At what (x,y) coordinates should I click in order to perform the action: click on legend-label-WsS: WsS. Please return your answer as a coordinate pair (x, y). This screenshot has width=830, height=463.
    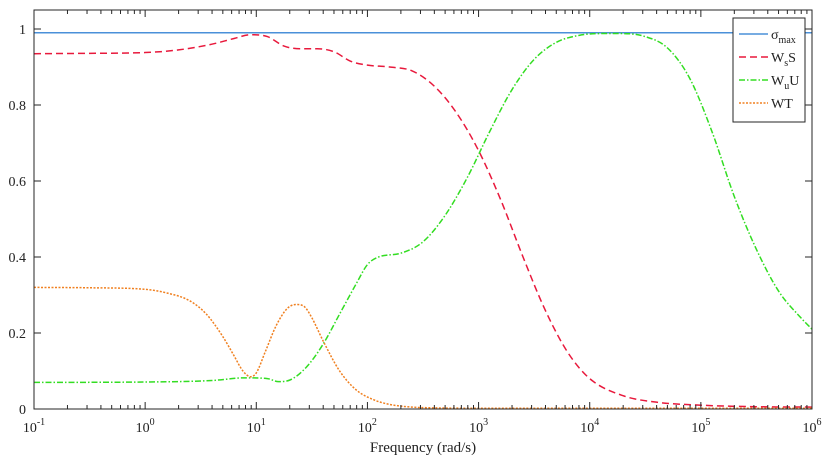
    Looking at the image, I should click on (783, 60).